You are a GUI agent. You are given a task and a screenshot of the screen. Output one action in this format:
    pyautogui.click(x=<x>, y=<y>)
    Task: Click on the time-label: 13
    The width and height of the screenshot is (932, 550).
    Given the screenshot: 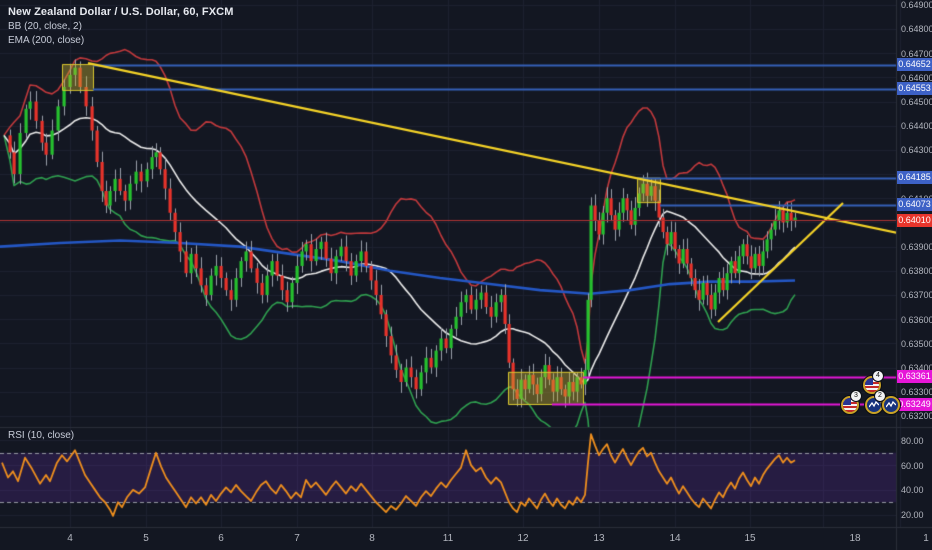 What is the action you would take?
    pyautogui.click(x=599, y=538)
    